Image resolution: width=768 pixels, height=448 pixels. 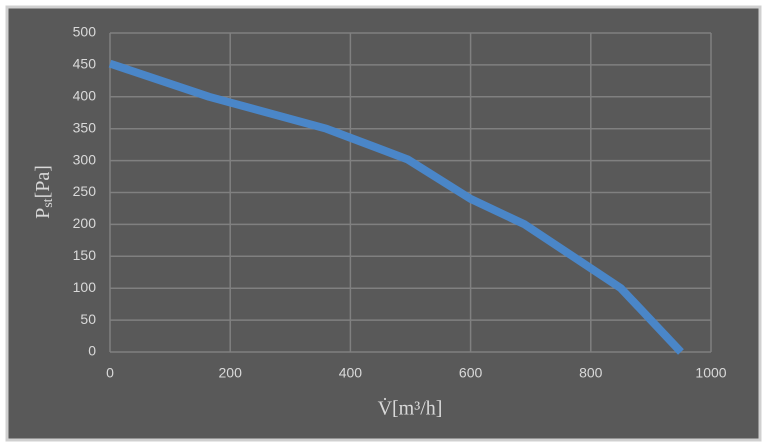 I want to click on x-tick-label: 0, so click(x=110, y=373).